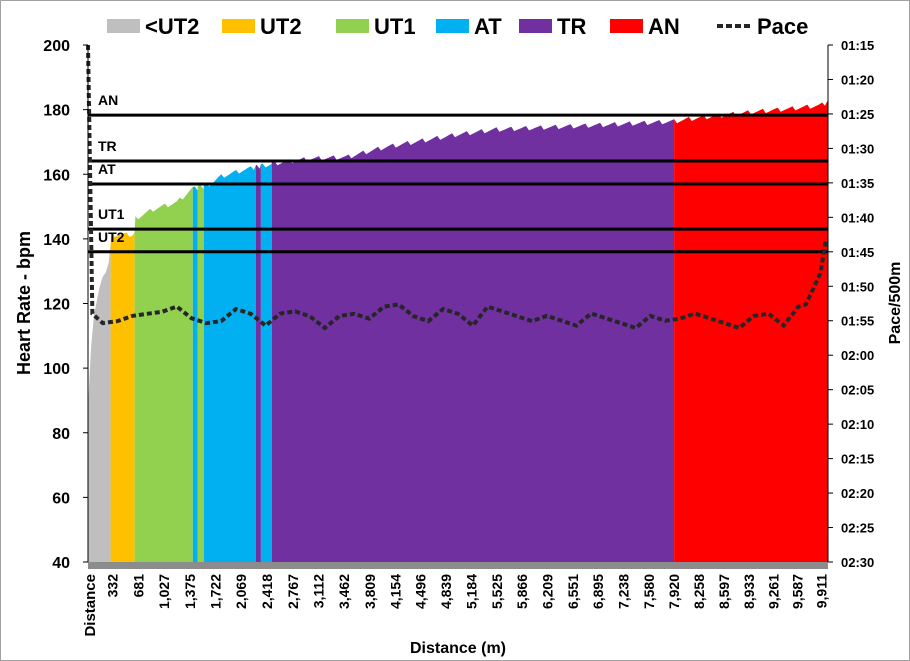 The width and height of the screenshot is (910, 661). What do you see at coordinates (857, 79) in the screenshot?
I see `y2-tick-label: 01:20` at bounding box center [857, 79].